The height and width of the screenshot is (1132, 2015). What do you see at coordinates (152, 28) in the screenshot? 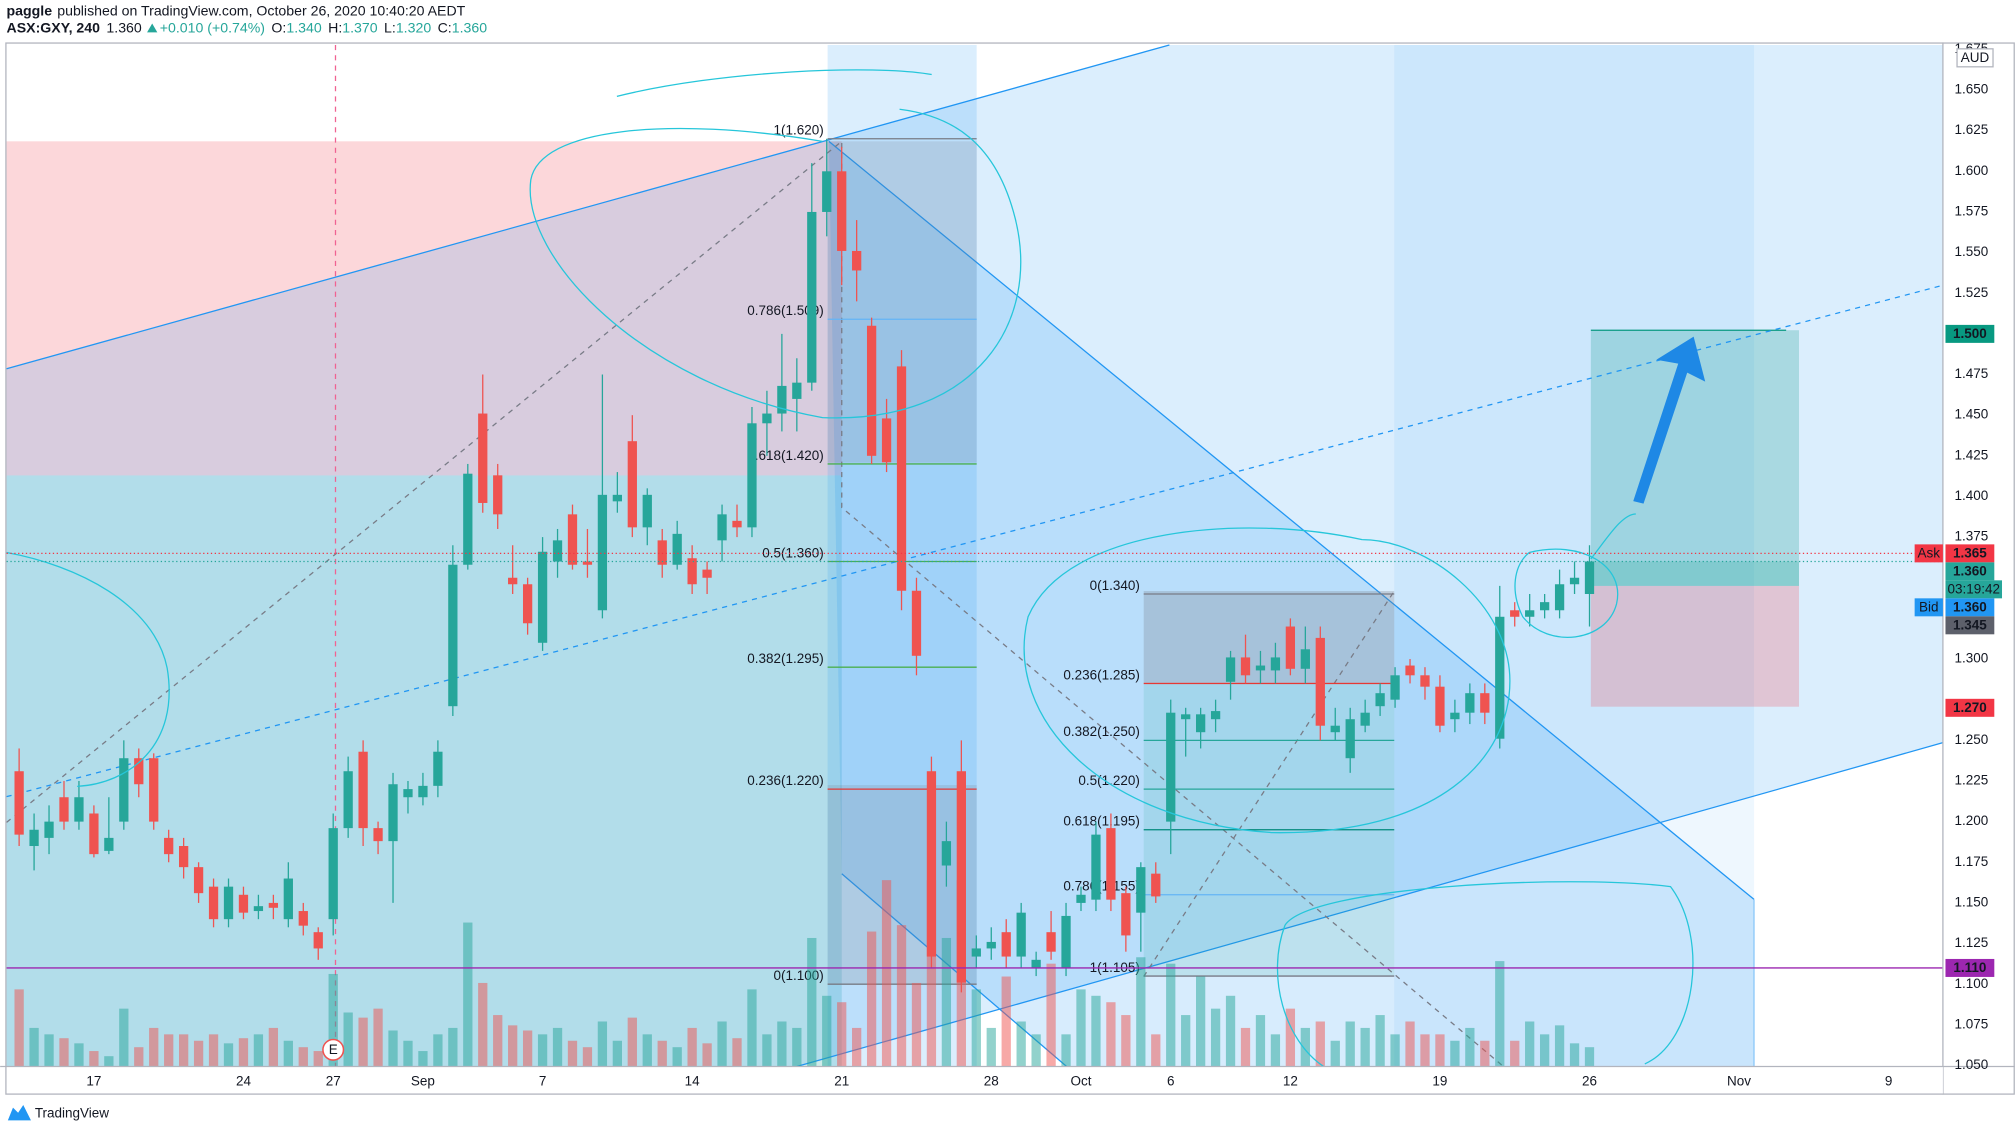
I see `up-icon` at bounding box center [152, 28].